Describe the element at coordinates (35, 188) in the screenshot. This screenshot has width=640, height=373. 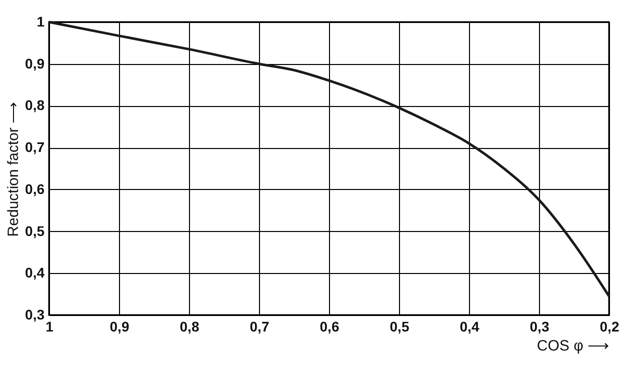
I see `y-tick-label: 0,6` at that location.